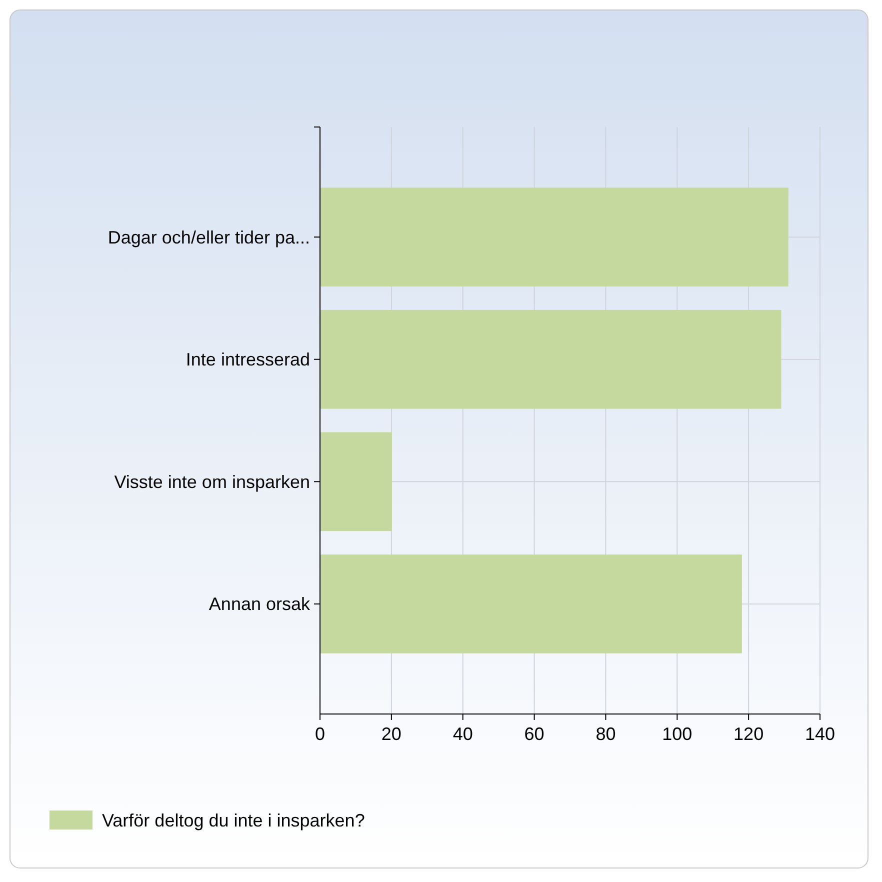 This screenshot has height=882, width=882. I want to click on x-tick-label: 60, so click(534, 734).